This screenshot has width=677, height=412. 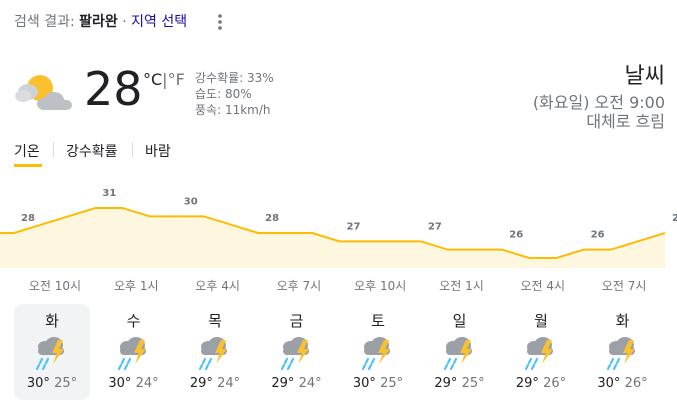 What do you see at coordinates (625, 121) in the screenshot?
I see `condition: 대체로 흐림` at bounding box center [625, 121].